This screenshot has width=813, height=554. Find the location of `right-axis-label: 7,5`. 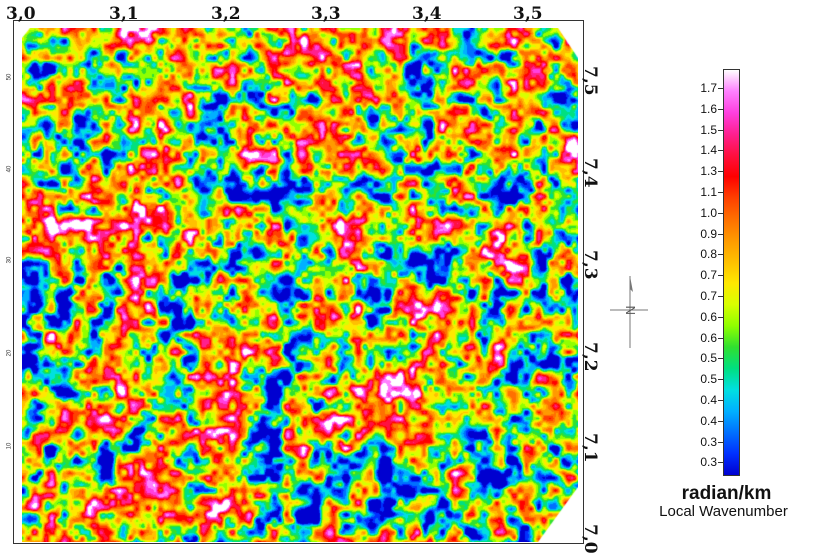

right-axis-label: 7,5 is located at coordinates (590, 81).